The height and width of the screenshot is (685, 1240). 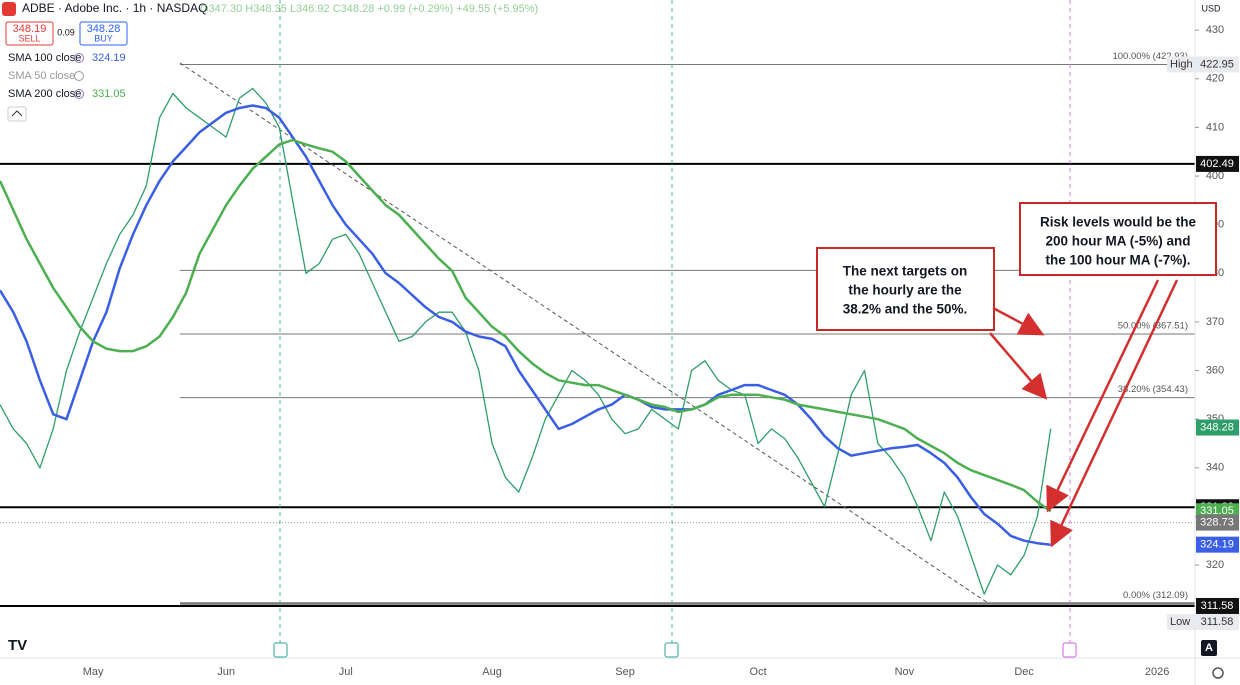 What do you see at coordinates (1118, 222) in the screenshot?
I see `annotation-line: Risk levels would be the` at bounding box center [1118, 222].